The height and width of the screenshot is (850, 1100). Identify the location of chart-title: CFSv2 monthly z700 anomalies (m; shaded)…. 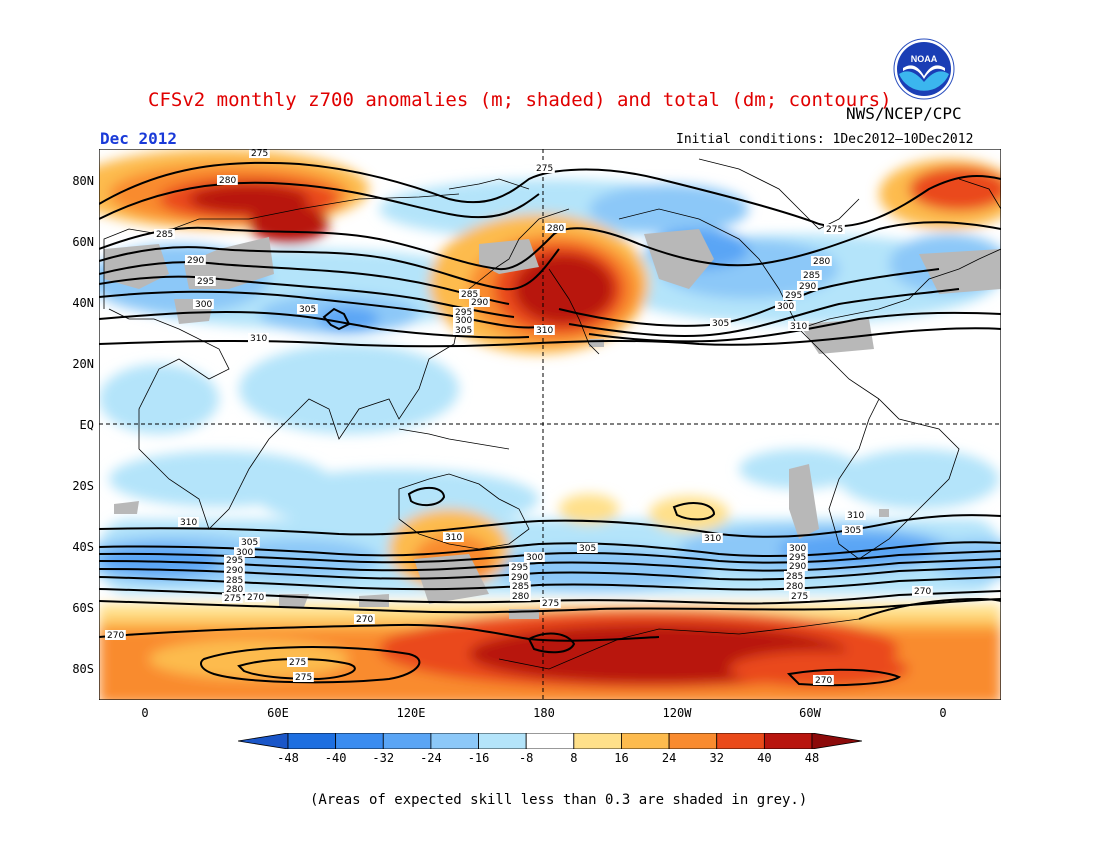
(520, 100).